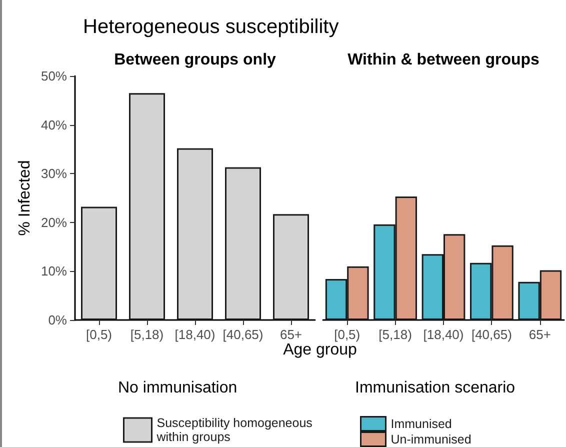 This screenshot has height=447, width=566. I want to click on chart-title: Heterogeneous susceptibility, so click(211, 27).